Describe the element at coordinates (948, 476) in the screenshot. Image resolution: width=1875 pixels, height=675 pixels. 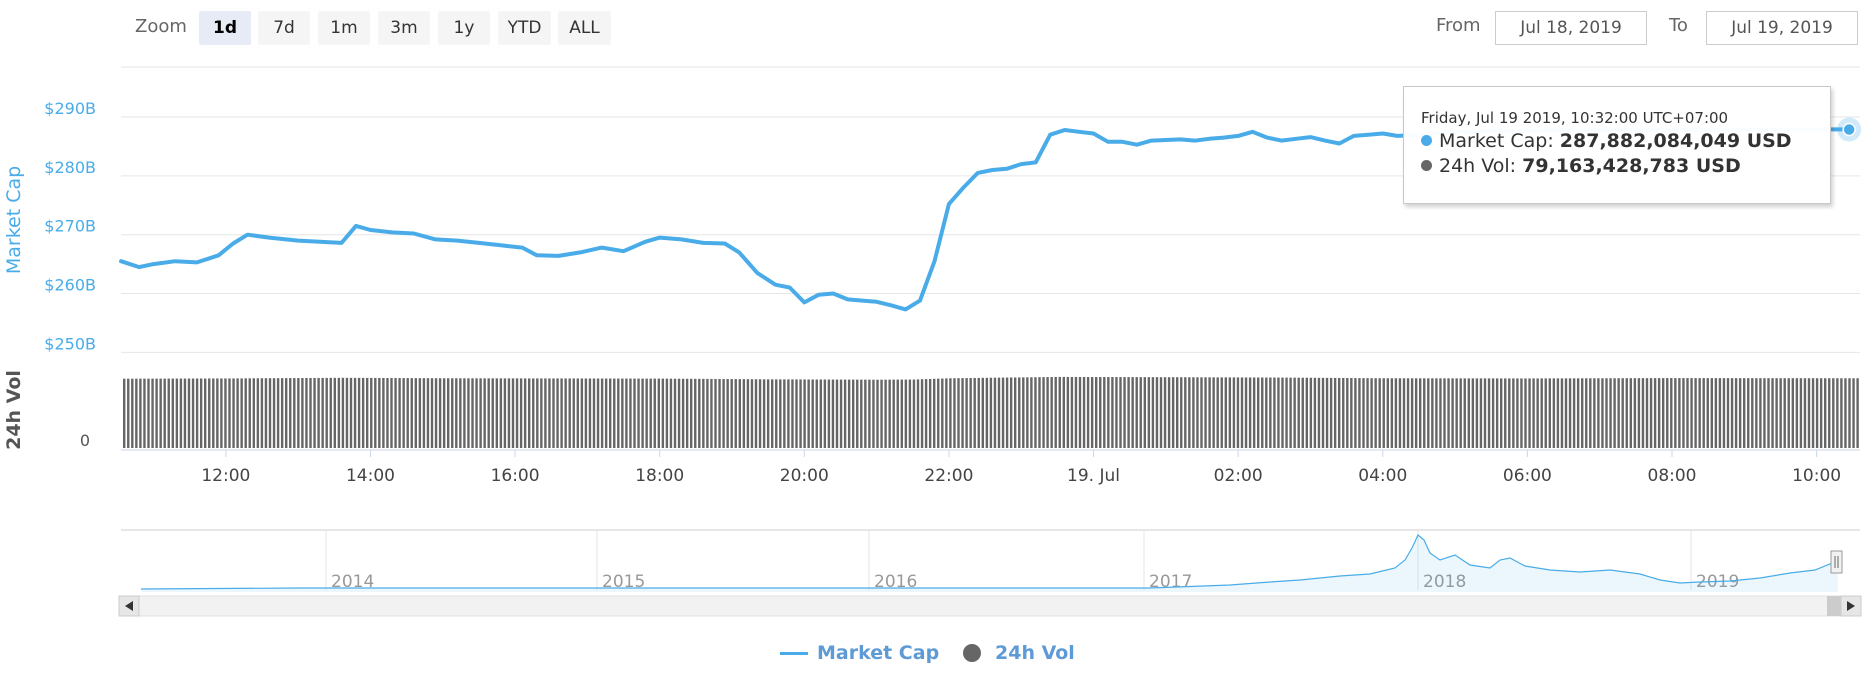
I see `x-tick-label: 22:00` at that location.